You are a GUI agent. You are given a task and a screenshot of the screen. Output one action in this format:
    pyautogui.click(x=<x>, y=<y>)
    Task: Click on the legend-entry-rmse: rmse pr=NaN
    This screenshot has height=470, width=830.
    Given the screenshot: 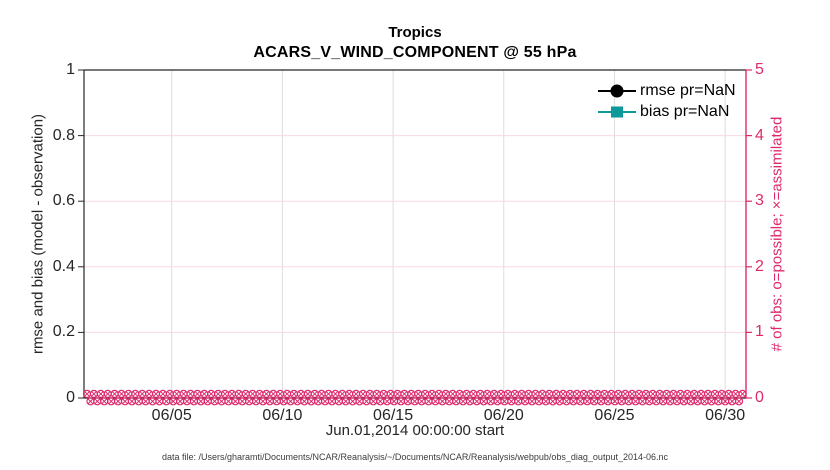 What is the action you would take?
    pyautogui.click(x=666, y=90)
    